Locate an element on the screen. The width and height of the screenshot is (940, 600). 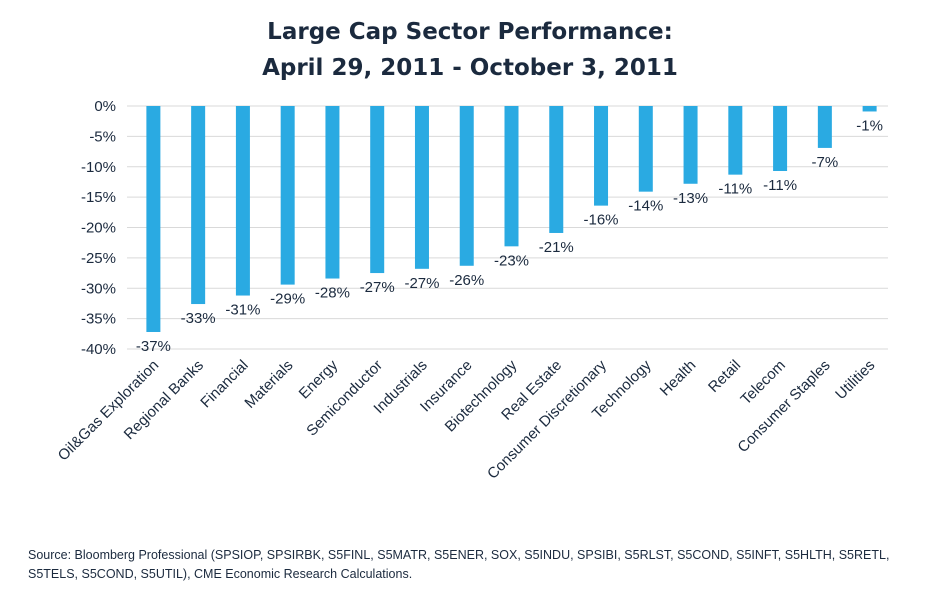
x-tick-label: Regional Banks is located at coordinates (164, 400).